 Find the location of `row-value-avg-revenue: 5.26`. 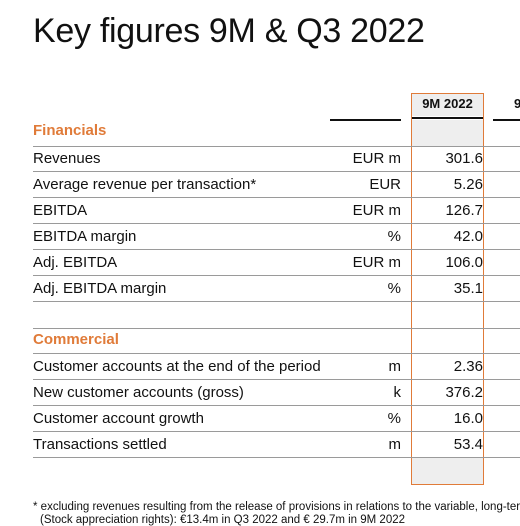

row-value-avg-revenue: 5.26 is located at coordinates (468, 184).